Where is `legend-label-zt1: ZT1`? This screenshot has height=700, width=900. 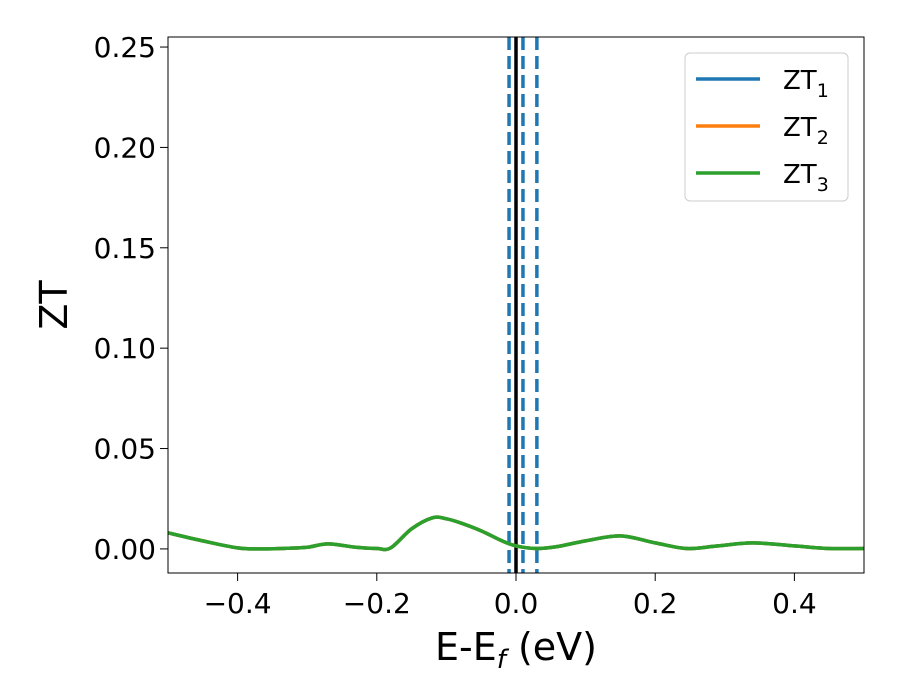 legend-label-zt1: ZT1 is located at coordinates (806, 84).